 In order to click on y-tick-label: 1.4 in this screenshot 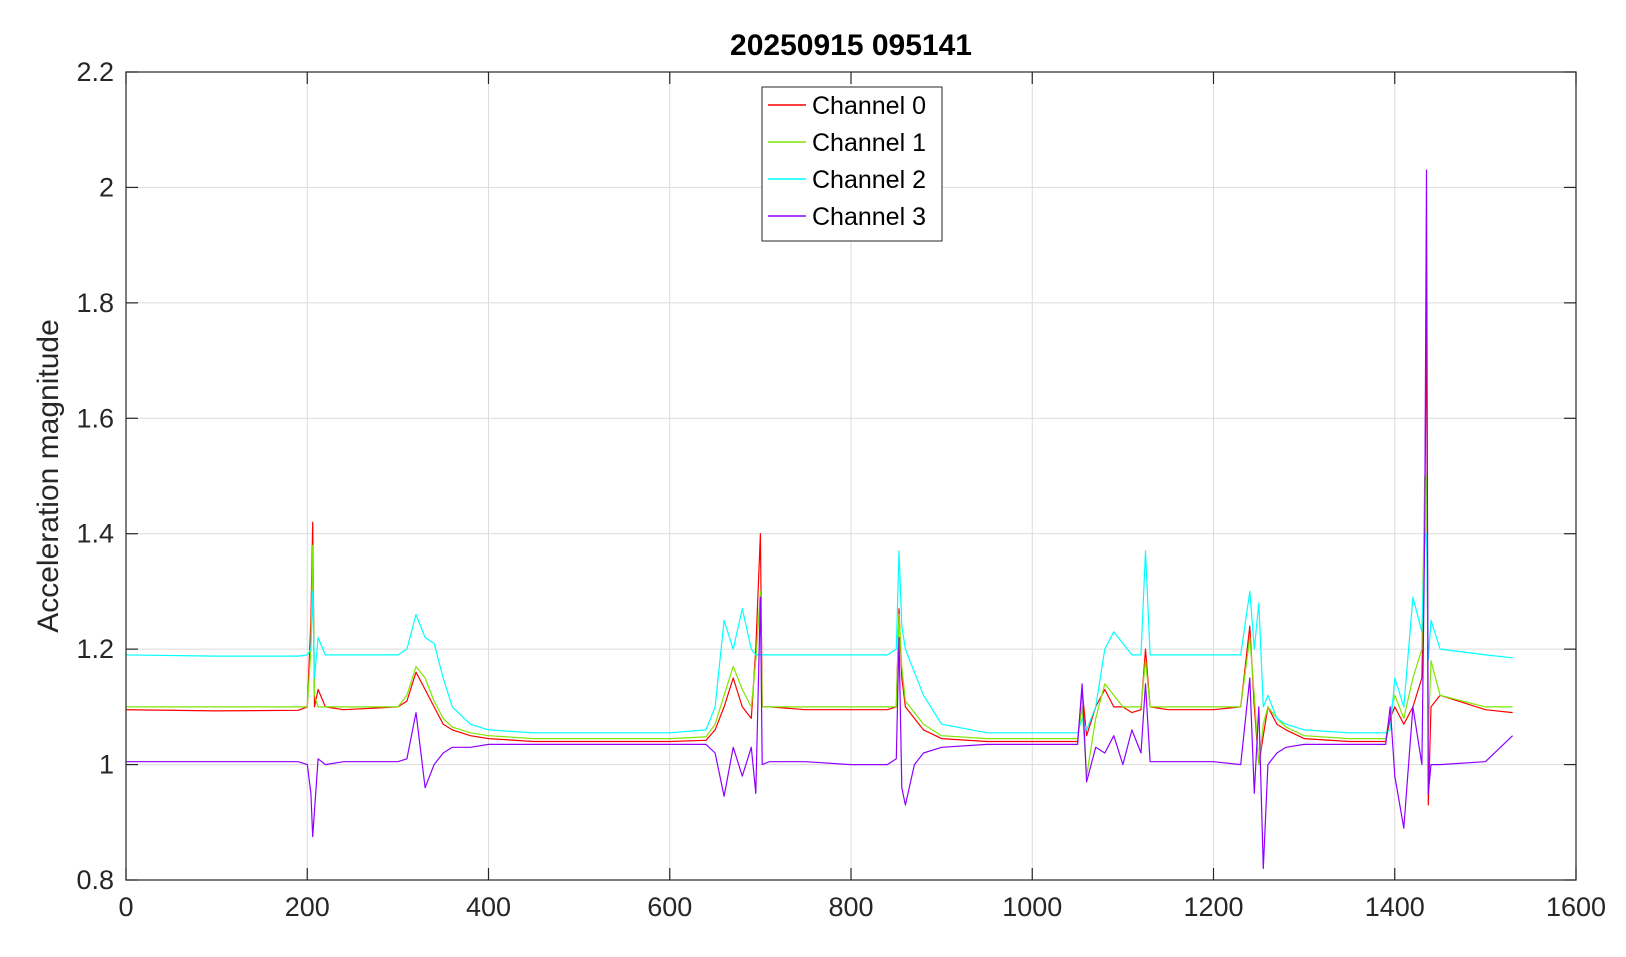, I will do `click(95, 534)`.